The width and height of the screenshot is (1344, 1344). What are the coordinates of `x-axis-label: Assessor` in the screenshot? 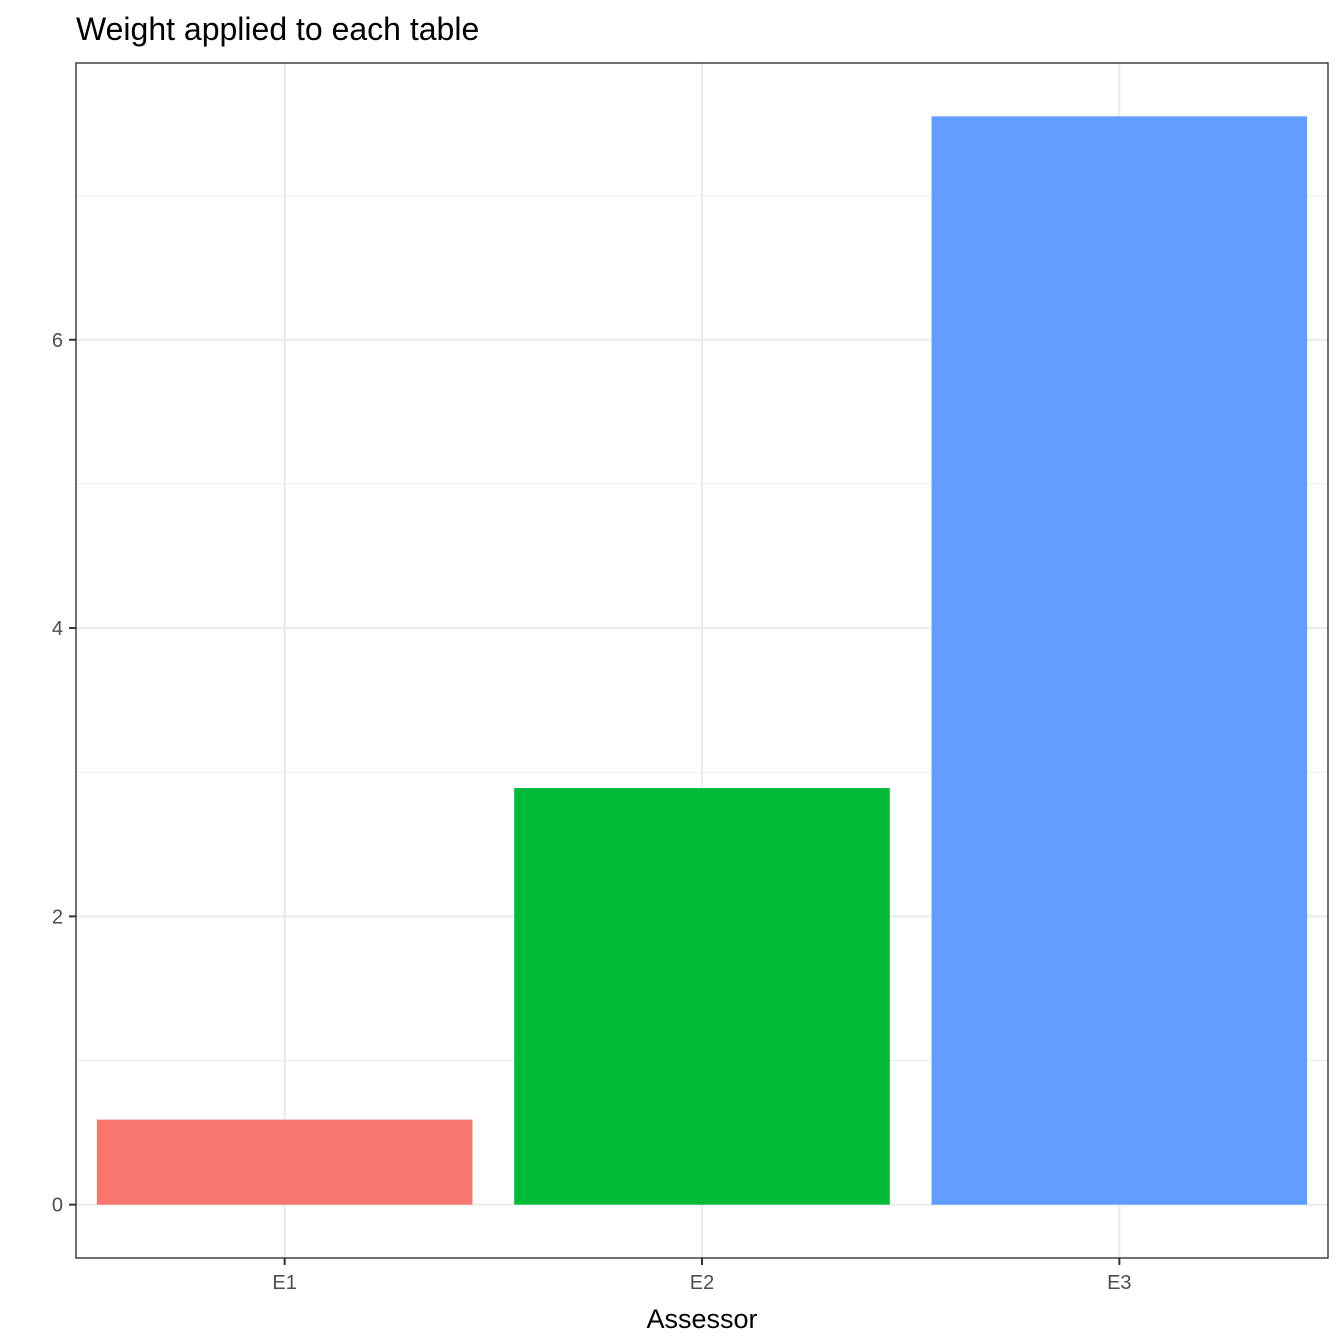 It's located at (701, 1319).